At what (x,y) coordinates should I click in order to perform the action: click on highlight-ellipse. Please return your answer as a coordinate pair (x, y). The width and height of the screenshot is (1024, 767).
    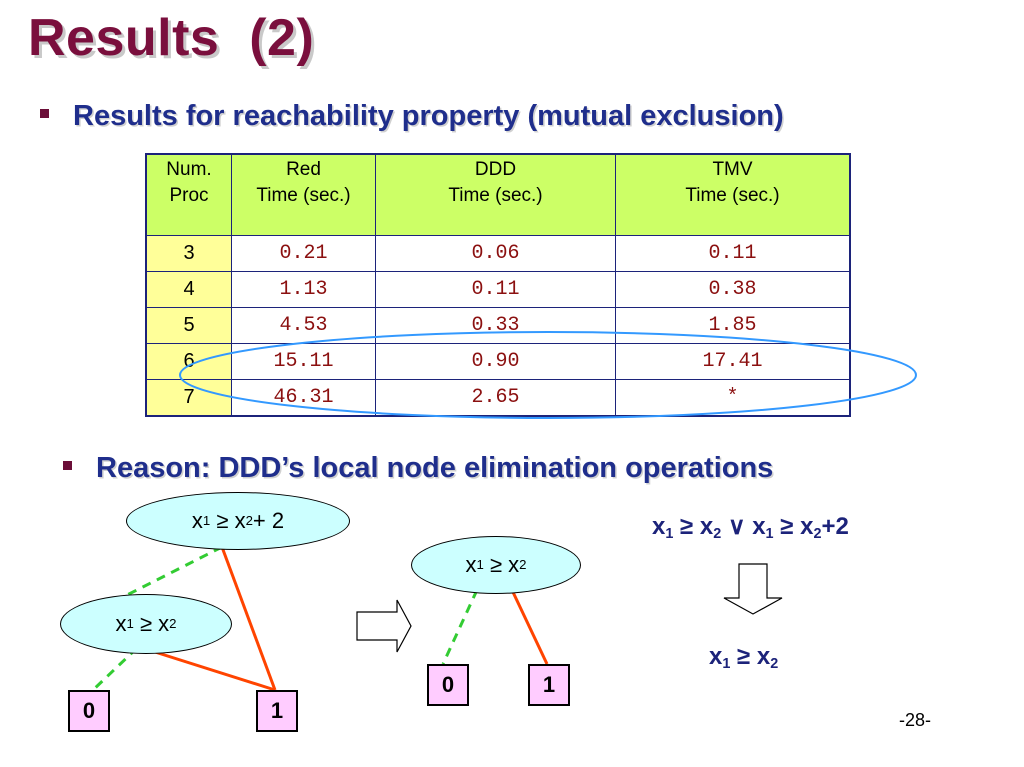
    Looking at the image, I should click on (548, 375).